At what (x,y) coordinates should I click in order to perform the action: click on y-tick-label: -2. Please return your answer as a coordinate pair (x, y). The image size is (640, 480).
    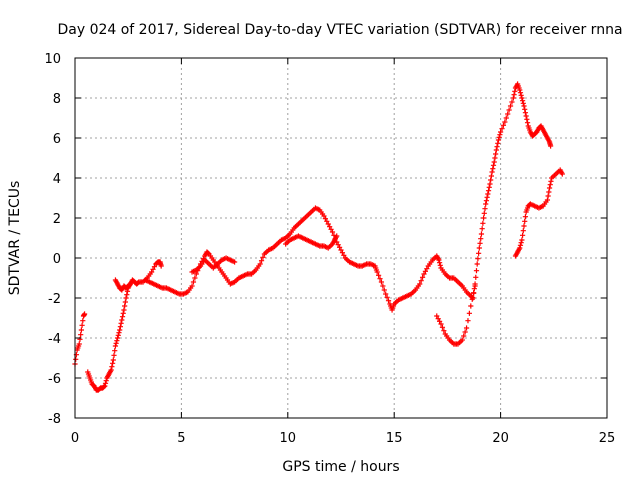
    Looking at the image, I should click on (54, 299).